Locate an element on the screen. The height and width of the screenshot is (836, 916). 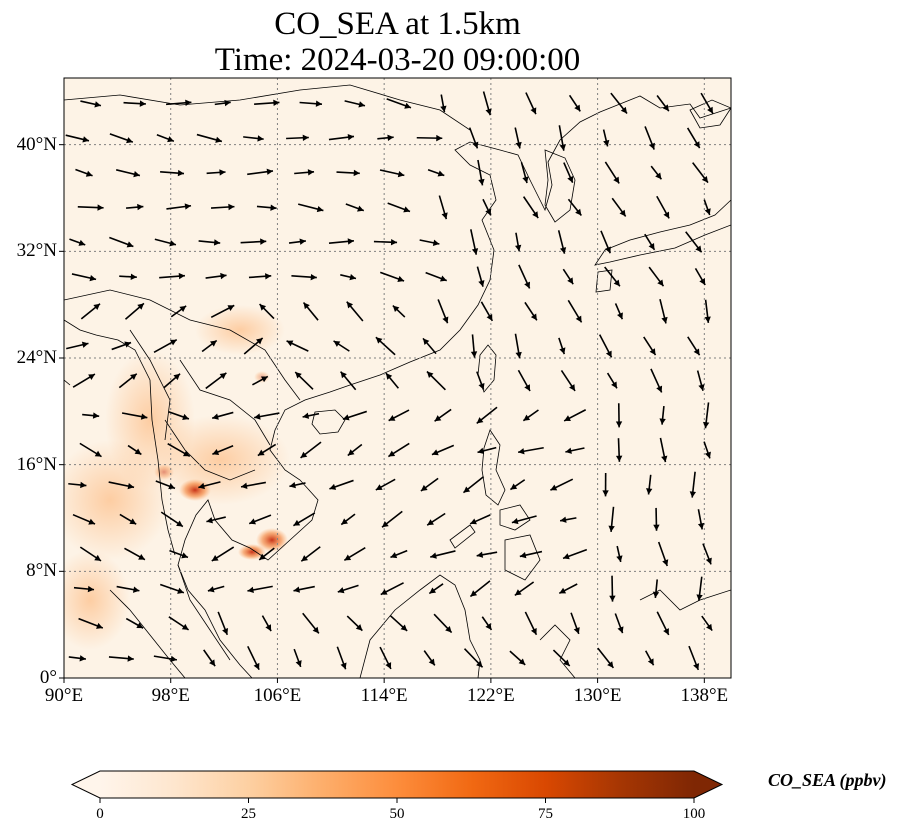
coastline-palawan is located at coordinates (462, 536).